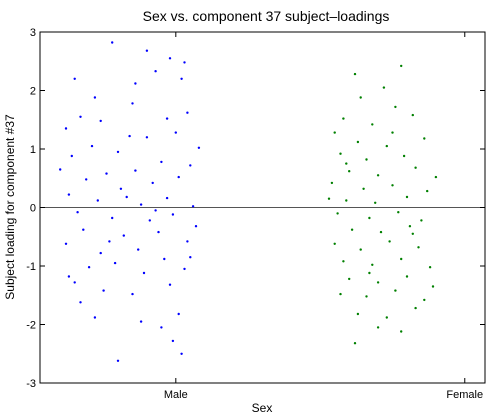  What do you see at coordinates (33, 92) in the screenshot?
I see `y-tick-label: 2` at bounding box center [33, 92].